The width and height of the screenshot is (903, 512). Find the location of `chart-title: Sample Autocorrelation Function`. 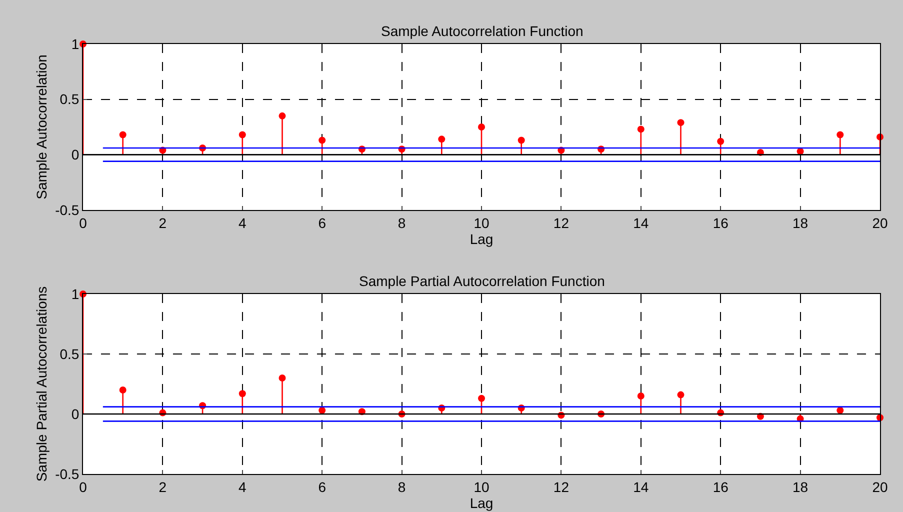

chart-title: Sample Autocorrelation Function is located at coordinates (482, 31).